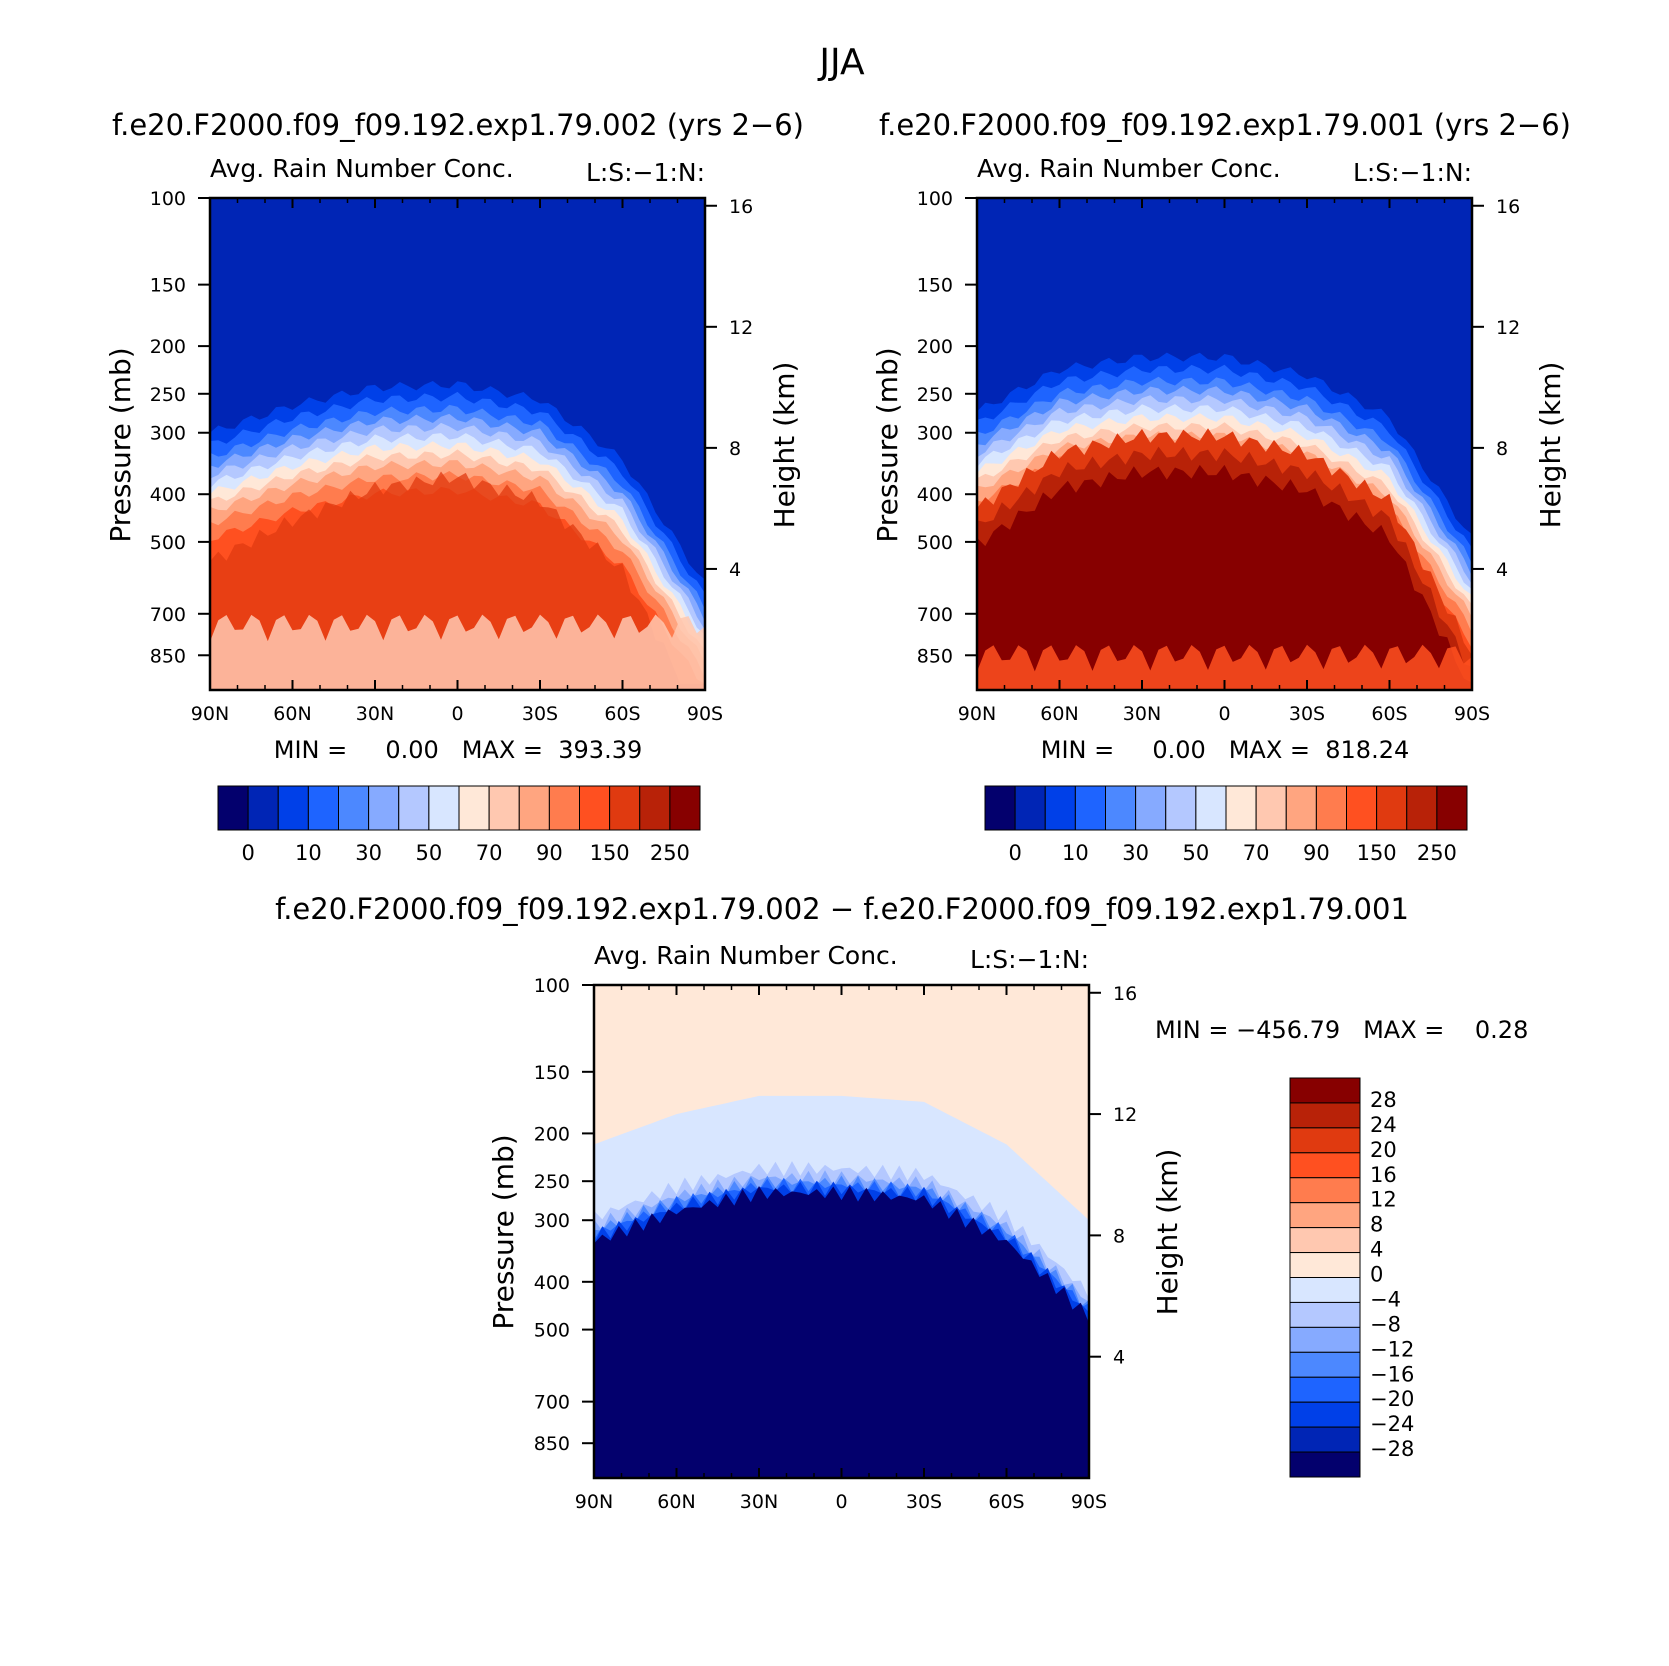  Describe the element at coordinates (552, 1444) in the screenshot. I see `y-tick-label: 850` at that location.